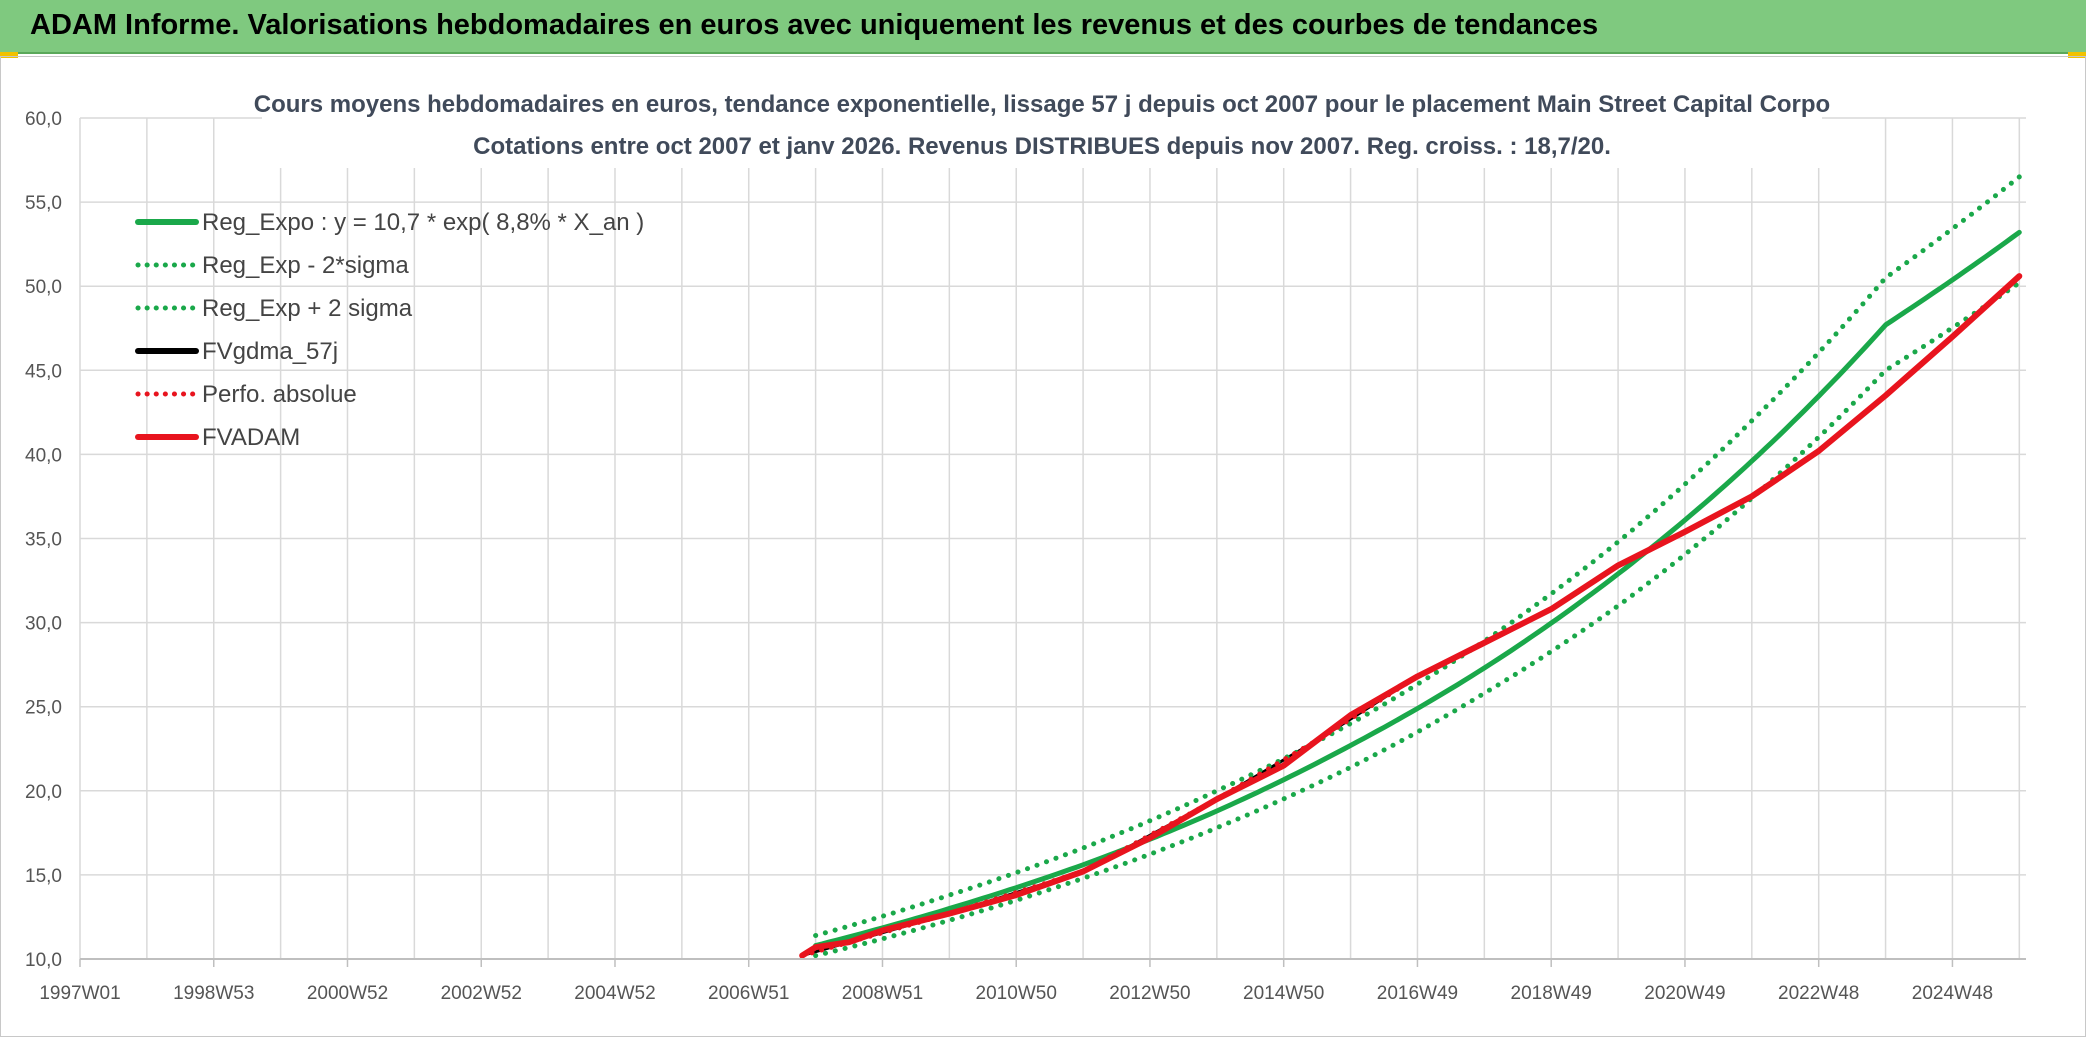  I want to click on y-tick-label: 20,0, so click(43, 792).